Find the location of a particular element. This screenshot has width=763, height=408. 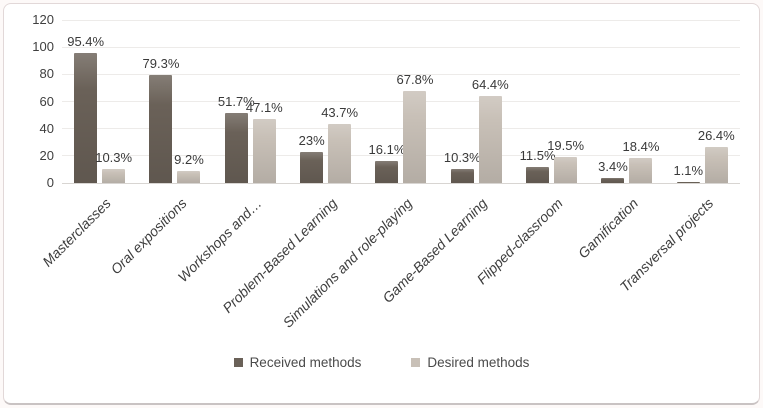

data-label: 51.7% is located at coordinates (236, 101).